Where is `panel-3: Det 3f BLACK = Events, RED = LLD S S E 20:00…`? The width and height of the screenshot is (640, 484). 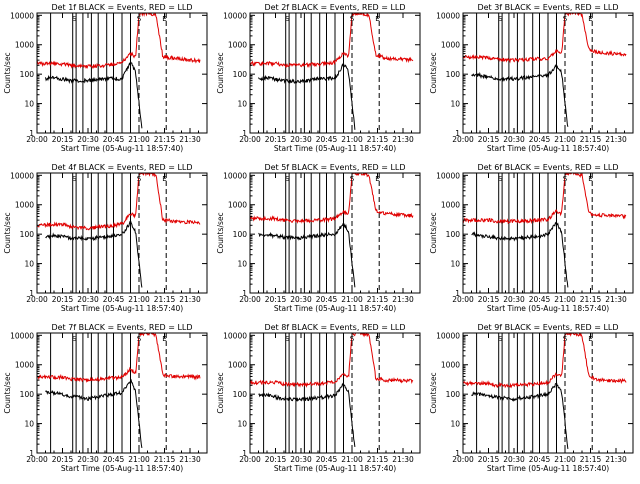
panel-3: Det 3f BLACK = Events, RED = LLD S S E 20:00… is located at coordinates (531, 78).